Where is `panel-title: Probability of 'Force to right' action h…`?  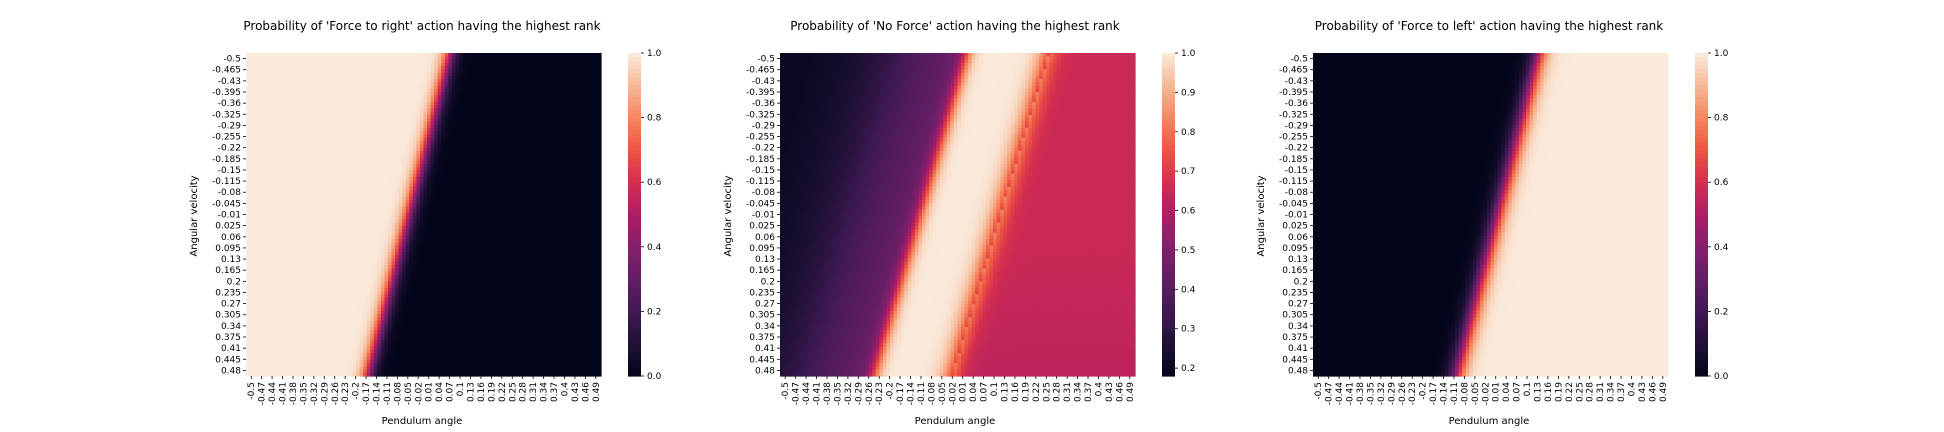
panel-title: Probability of 'Force to right' action h… is located at coordinates (421, 26).